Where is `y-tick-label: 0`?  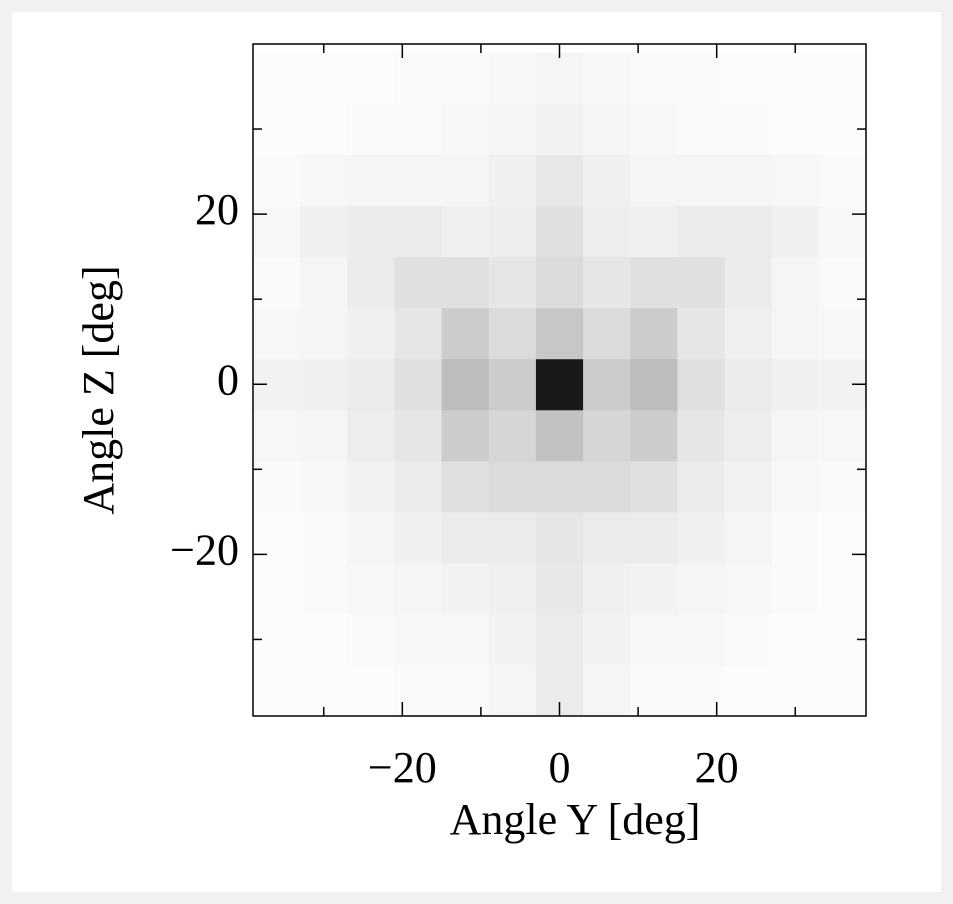
y-tick-label: 0 is located at coordinates (228, 379).